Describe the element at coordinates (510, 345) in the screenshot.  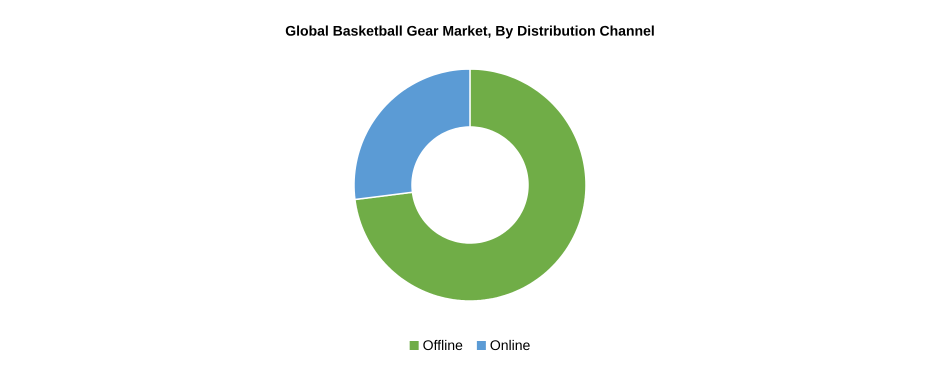
I see `legend-label: Online` at that location.